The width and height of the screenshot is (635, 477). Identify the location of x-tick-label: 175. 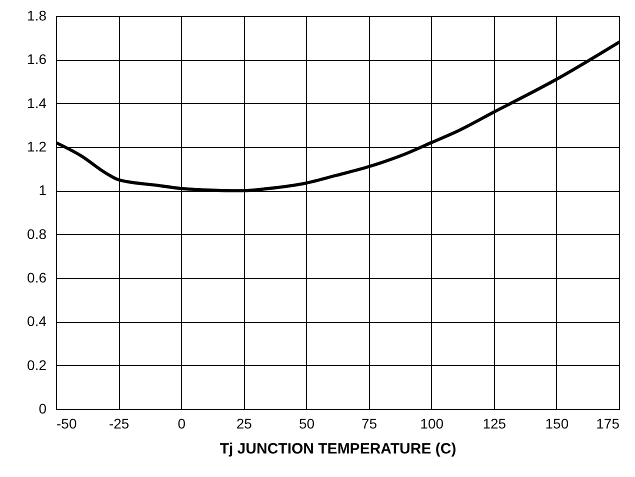
(608, 424).